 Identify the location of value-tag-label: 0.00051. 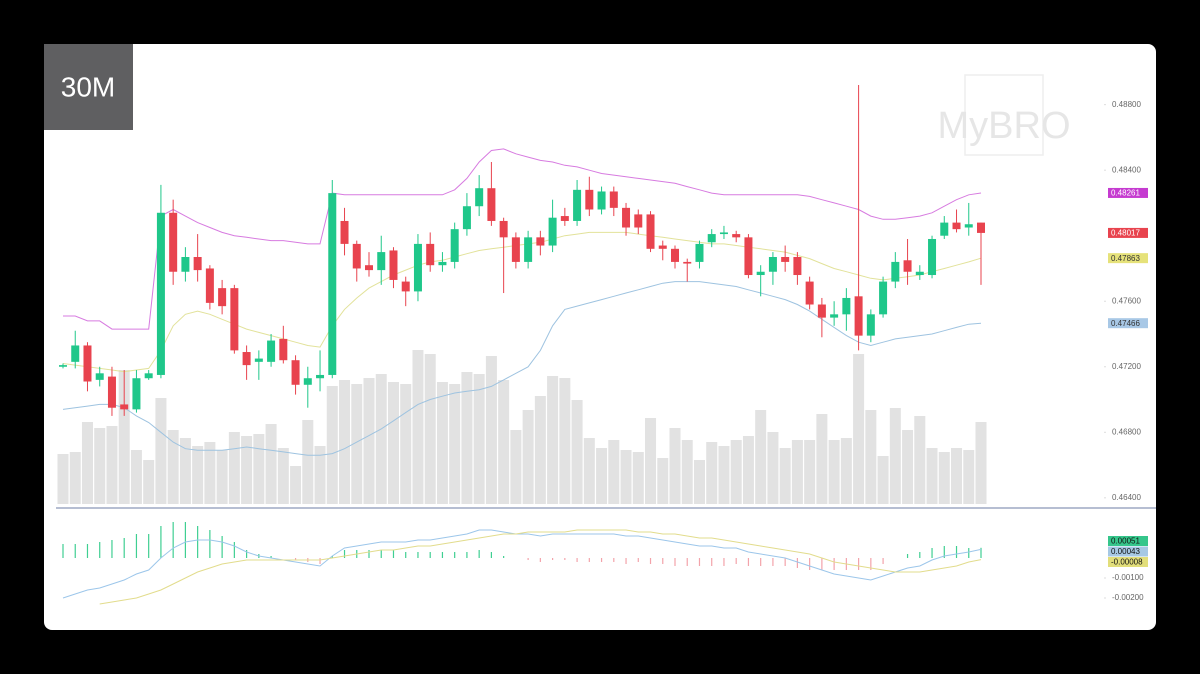
(1125, 541).